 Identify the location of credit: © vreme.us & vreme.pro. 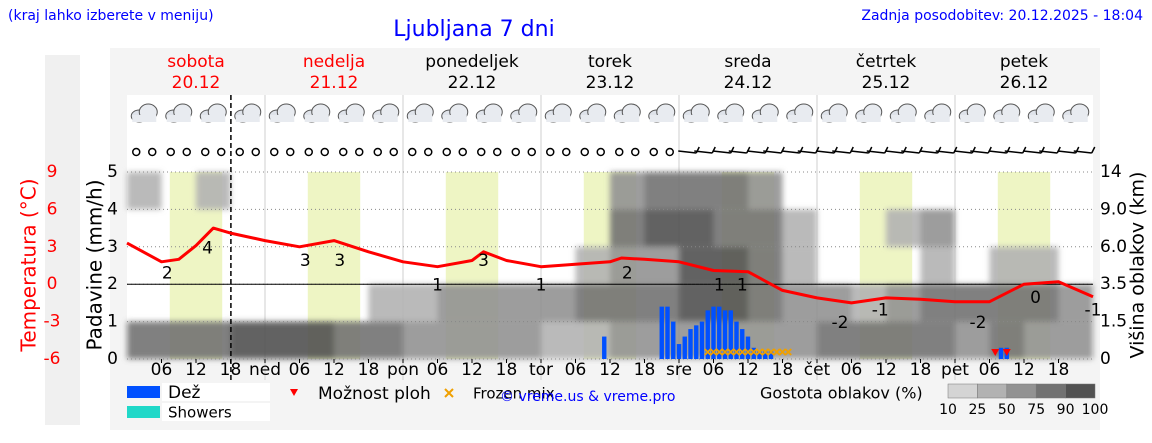
(587, 397).